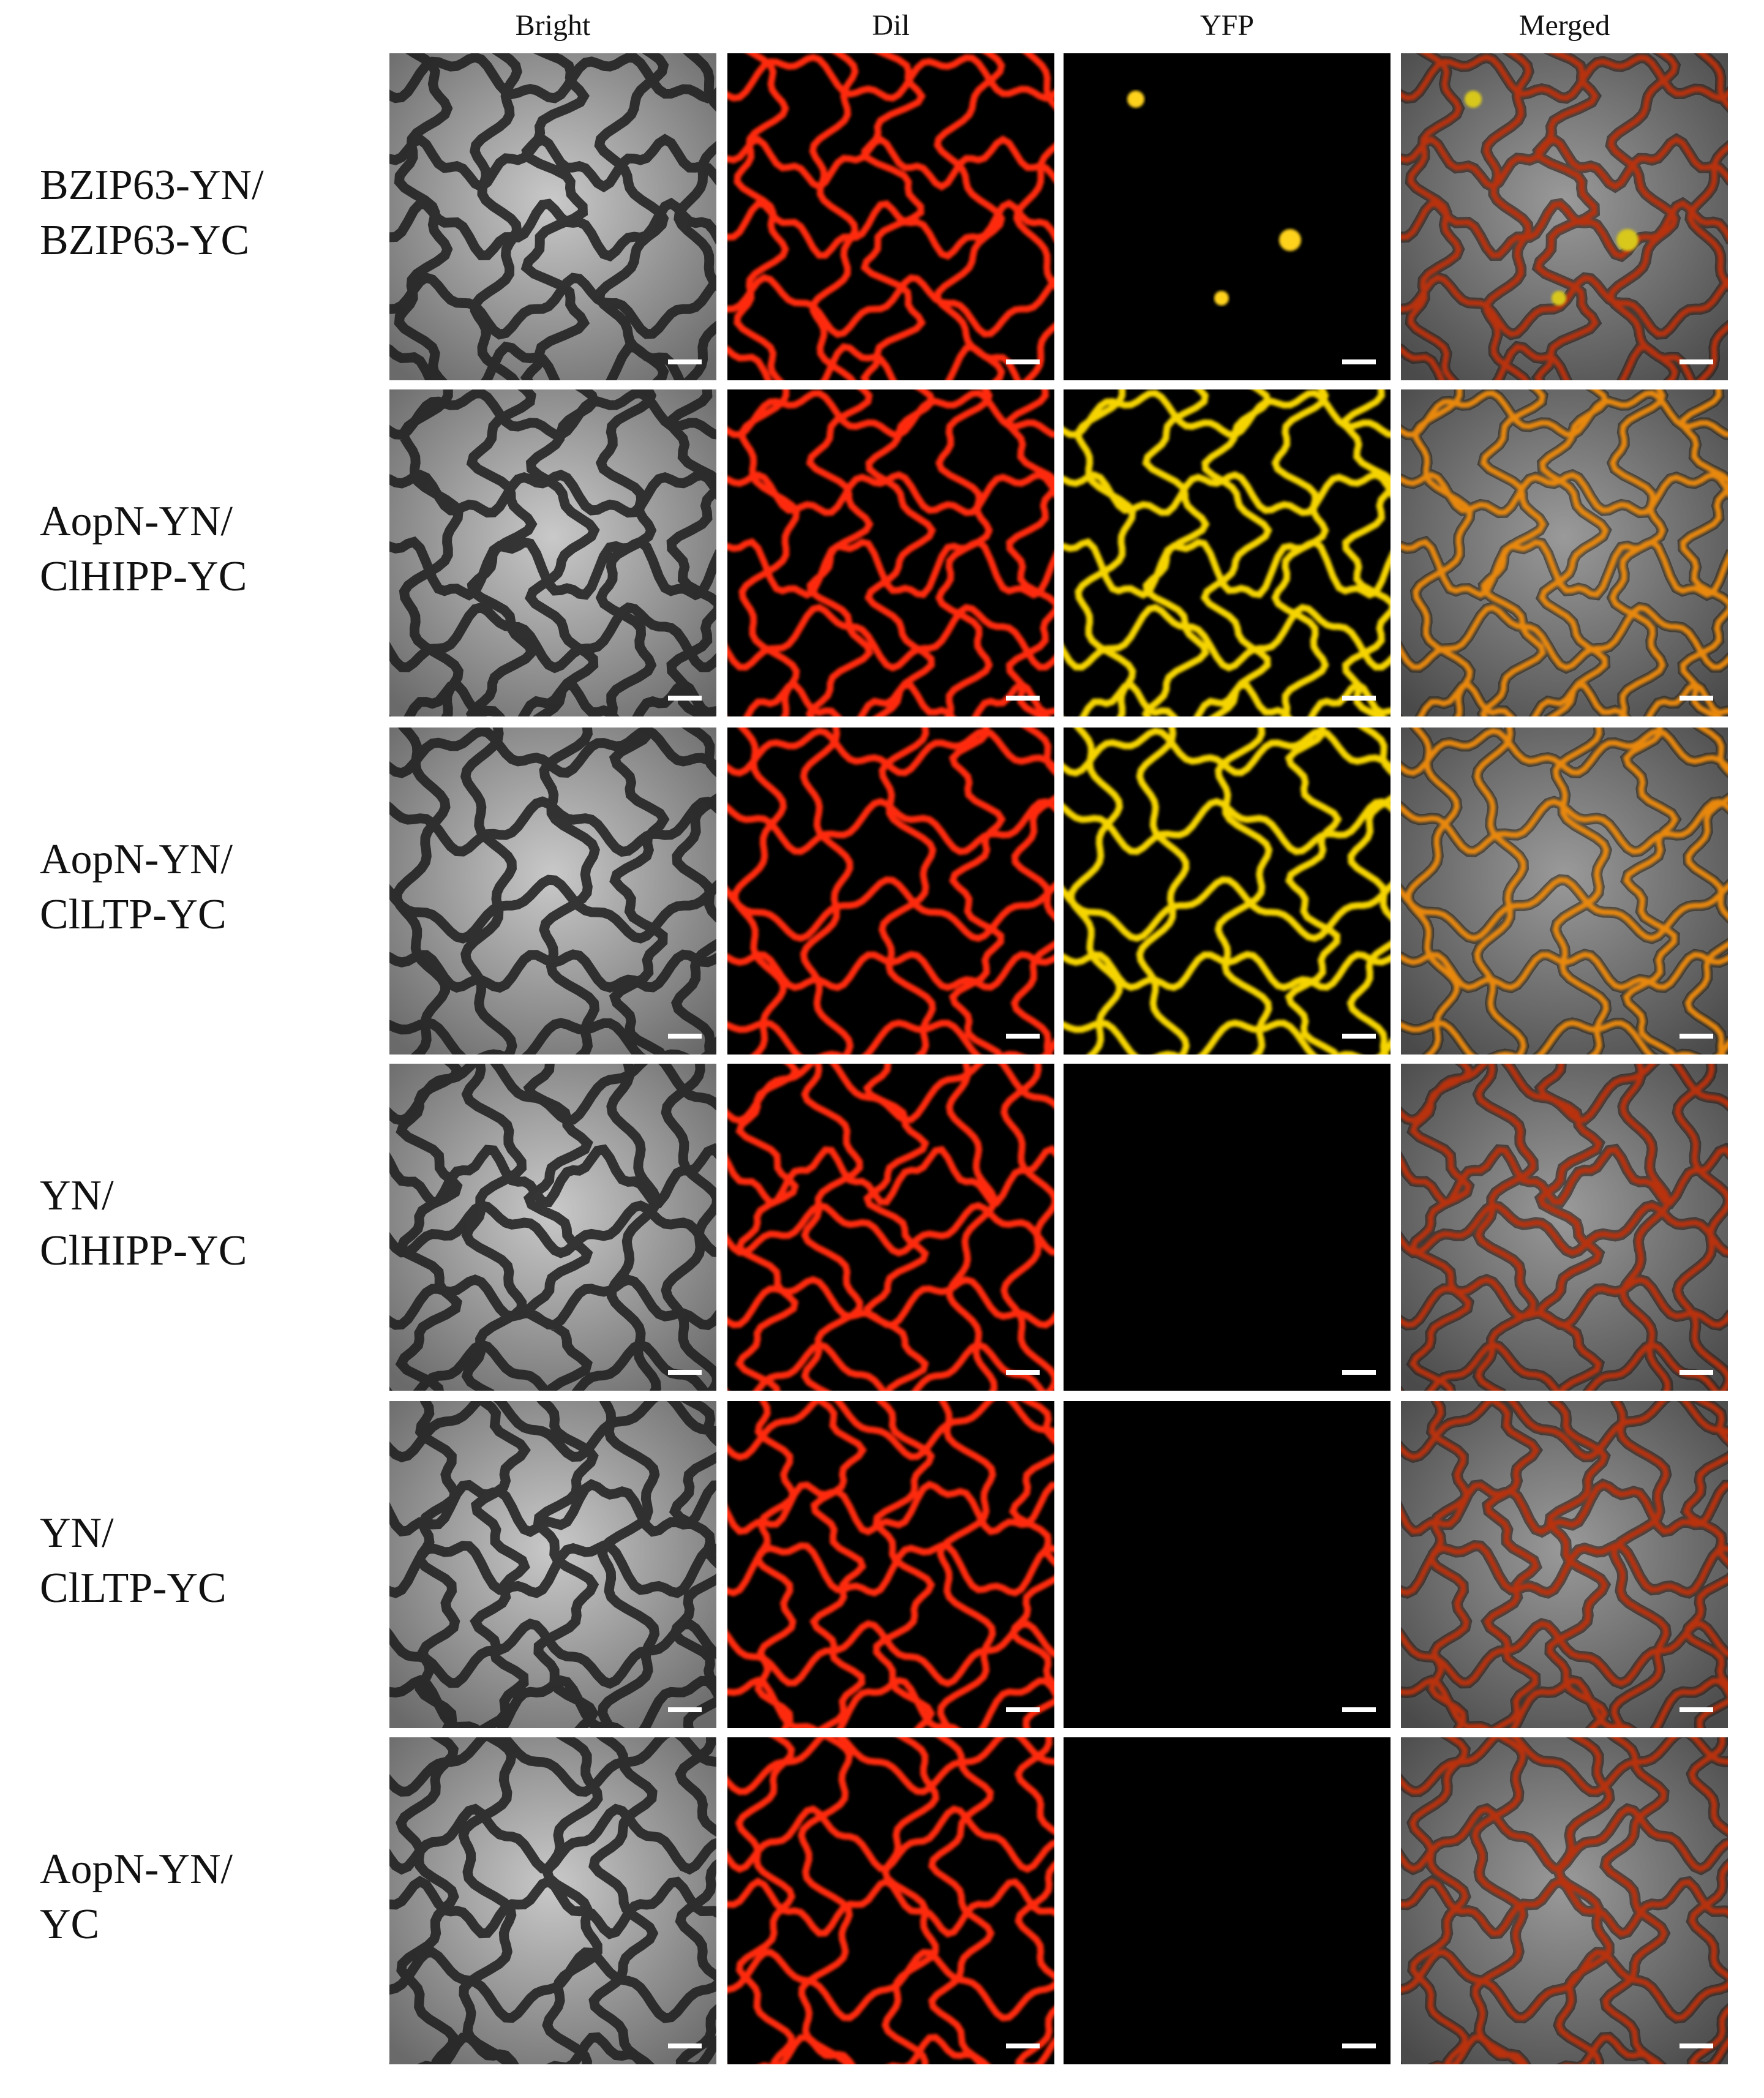  Describe the element at coordinates (1227, 26) in the screenshot. I see `column-header: YFP` at that location.